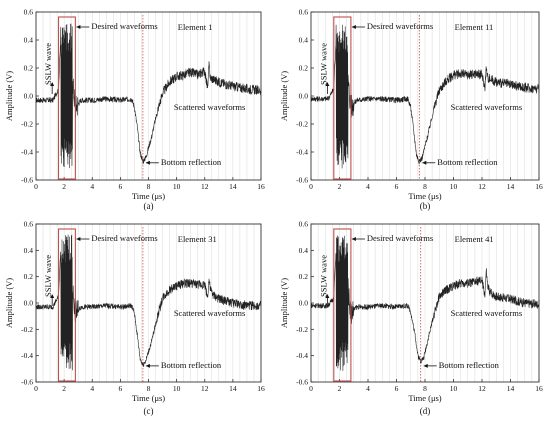  Describe the element at coordinates (425, 206) in the screenshot. I see `panel-caption: (b)` at that location.